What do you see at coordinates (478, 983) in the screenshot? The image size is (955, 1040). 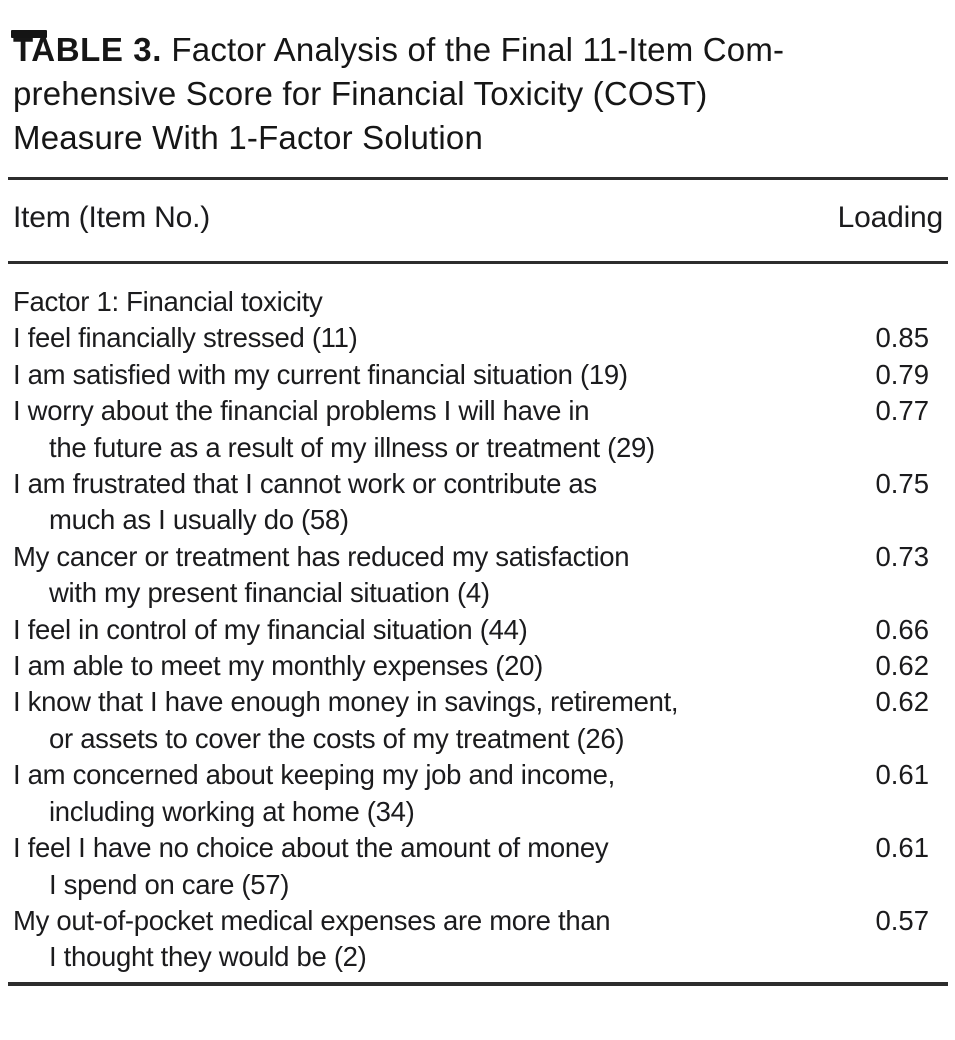 I see `bottom-rule` at bounding box center [478, 983].